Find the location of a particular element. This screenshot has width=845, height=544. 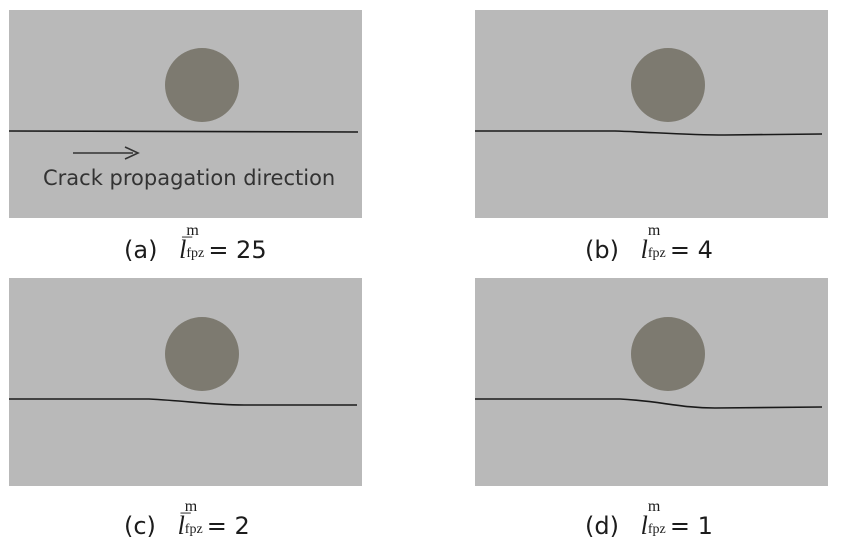

caption-label: (d) is located at coordinates (602, 526).